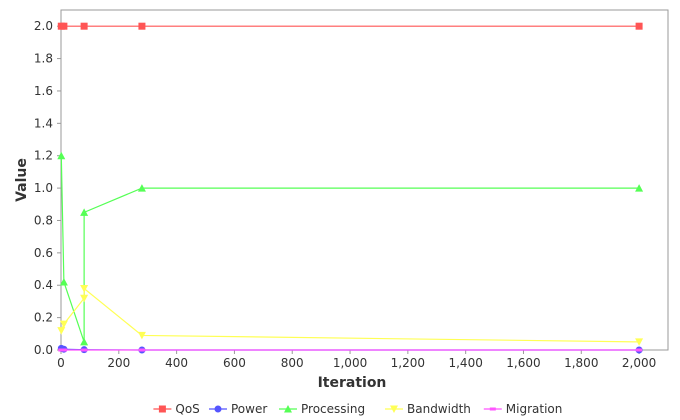 Image resolution: width=680 pixels, height=420 pixels. I want to click on y-tick-label: 0.2, so click(43, 318).